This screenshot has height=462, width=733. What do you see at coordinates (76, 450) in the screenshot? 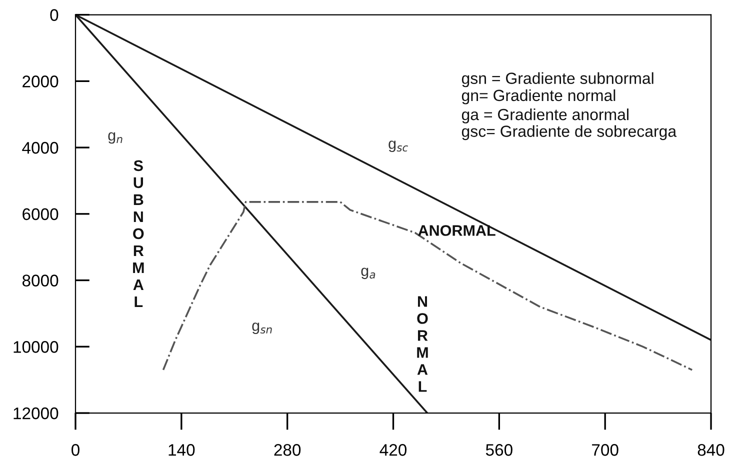
I see `x-tick-label: 0` at bounding box center [76, 450].